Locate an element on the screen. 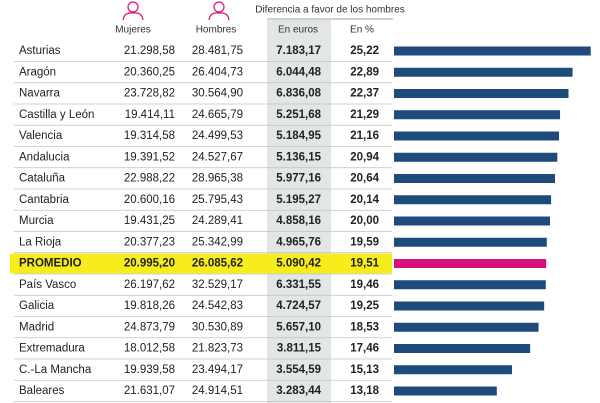 Image resolution: width=600 pixels, height=403 pixels. gap-percent: 25,22 is located at coordinates (364, 51).